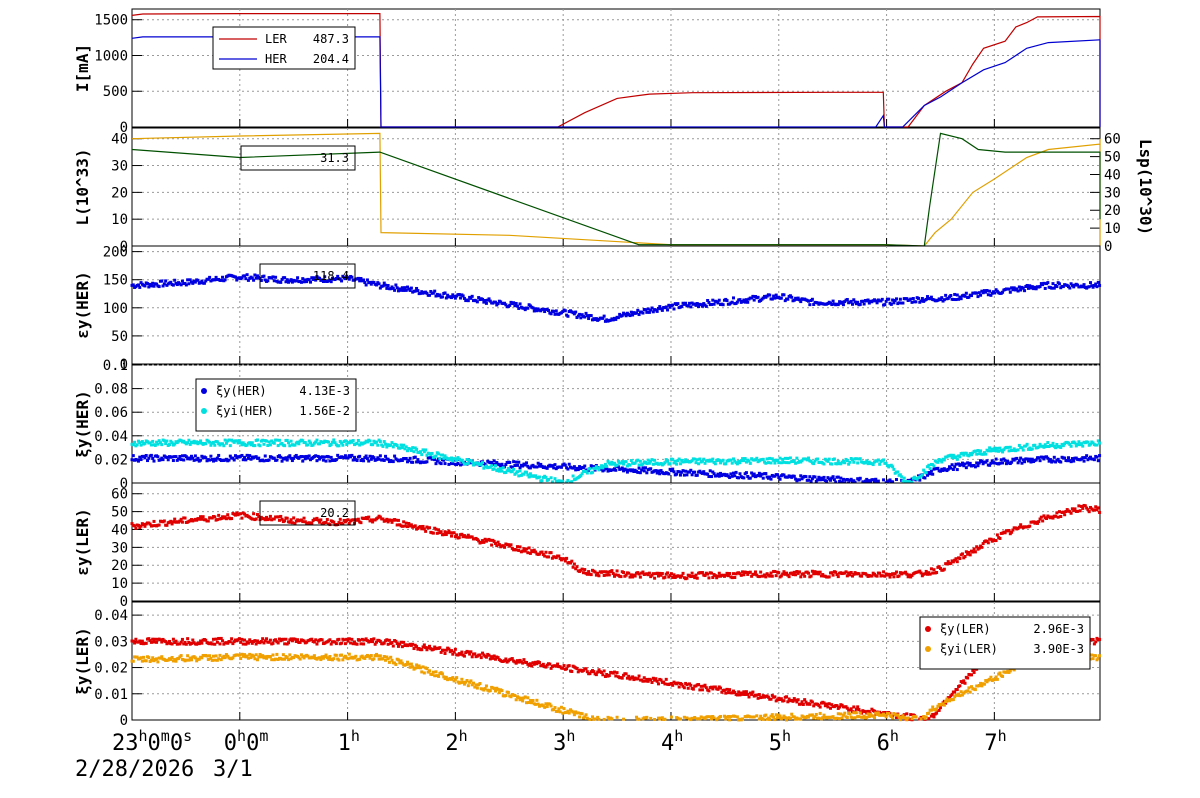 This screenshot has height=798, width=1200. Describe the element at coordinates (111, 642) in the screenshot. I see `y-tick-label: 0.03` at that location.